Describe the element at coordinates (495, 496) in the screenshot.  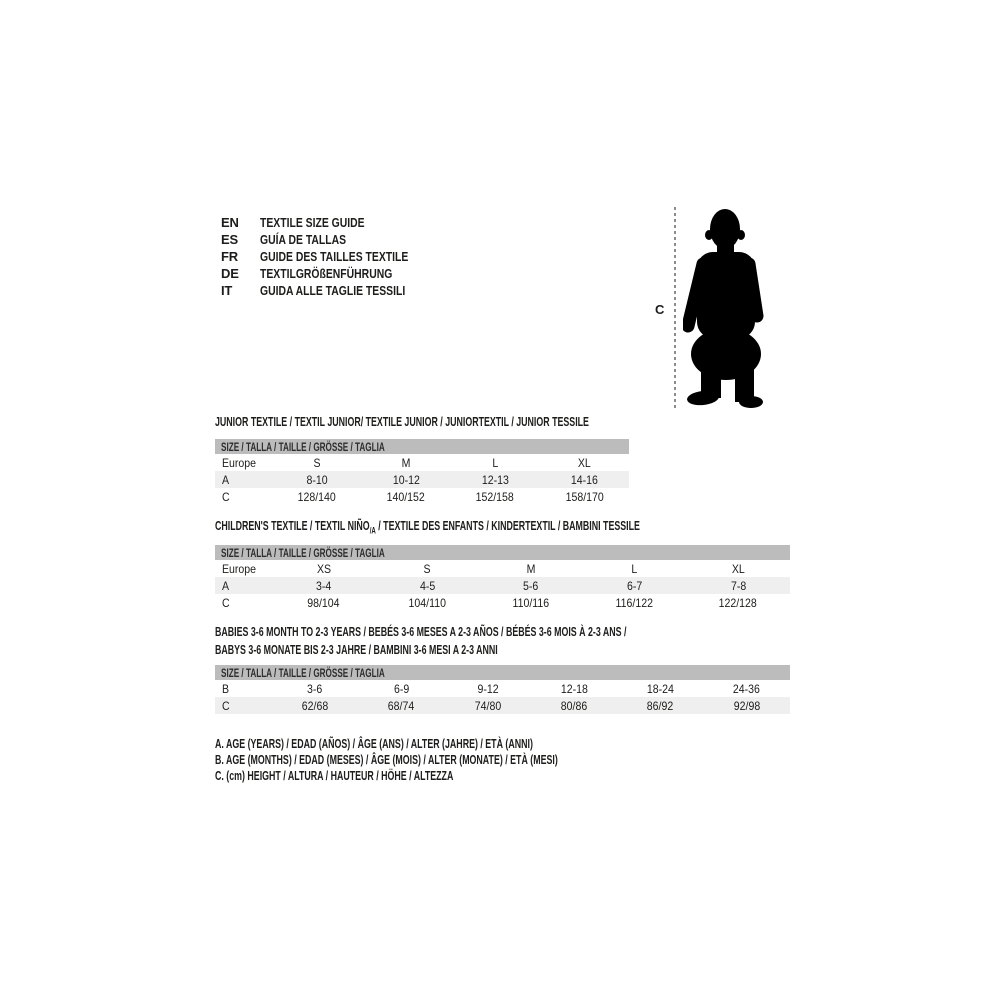
I see `table-cell: 152/158` at that location.